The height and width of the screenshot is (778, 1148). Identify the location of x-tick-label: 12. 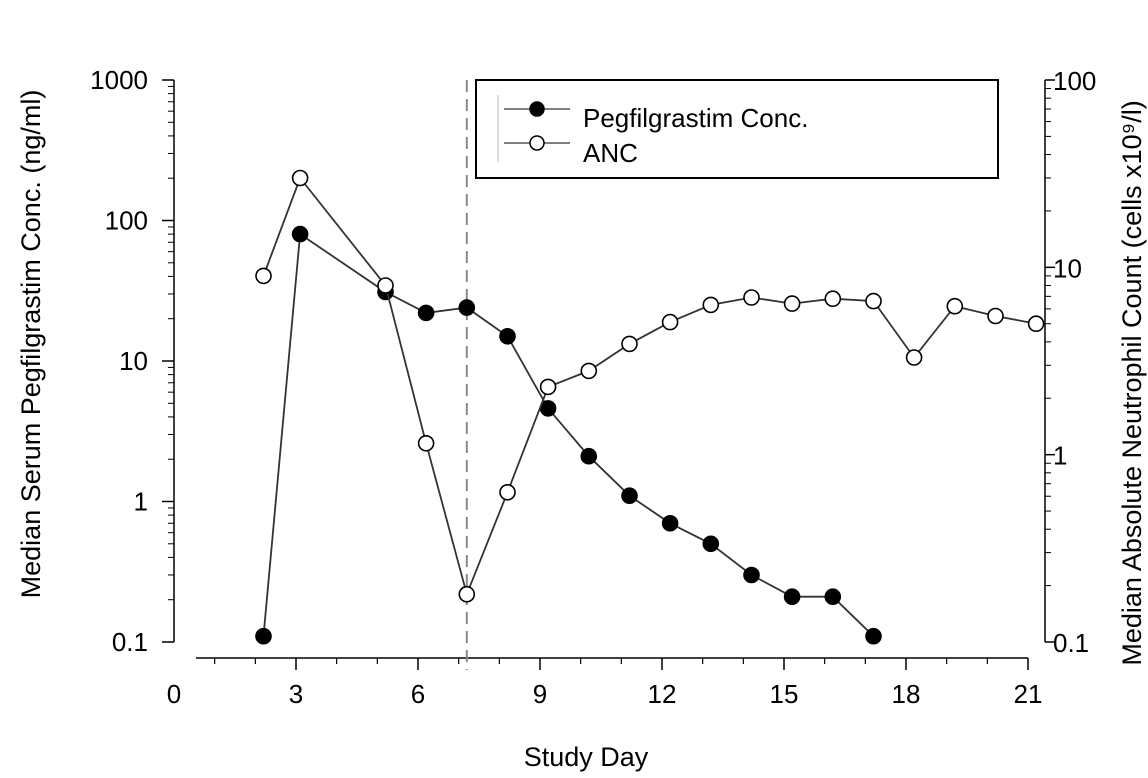
(662, 694).